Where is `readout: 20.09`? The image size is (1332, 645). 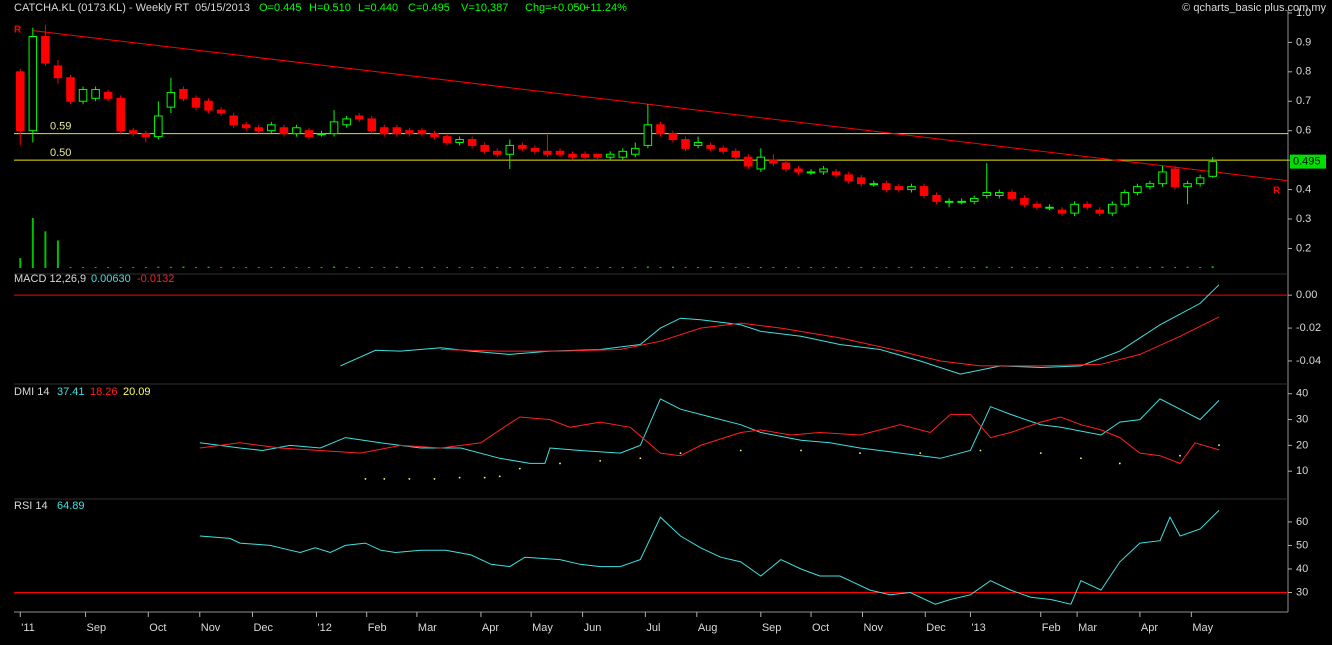
readout: 20.09 is located at coordinates (137, 392).